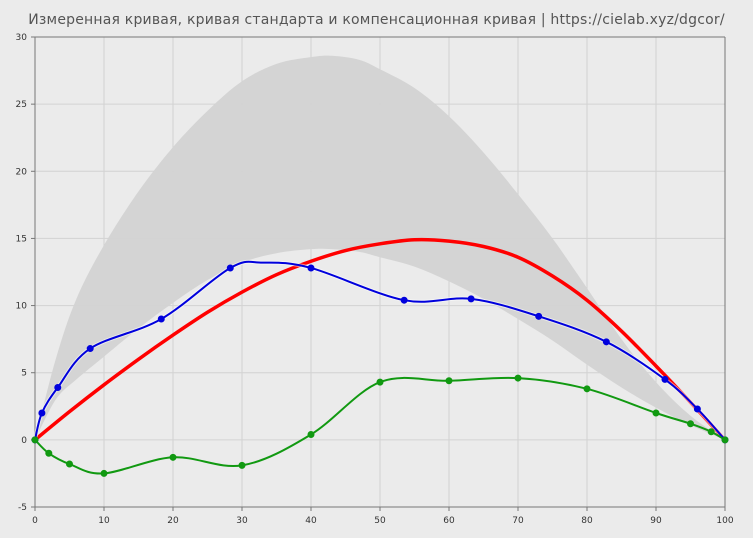  Describe the element at coordinates (21, 105) in the screenshot. I see `y-tick-label: 25` at that location.